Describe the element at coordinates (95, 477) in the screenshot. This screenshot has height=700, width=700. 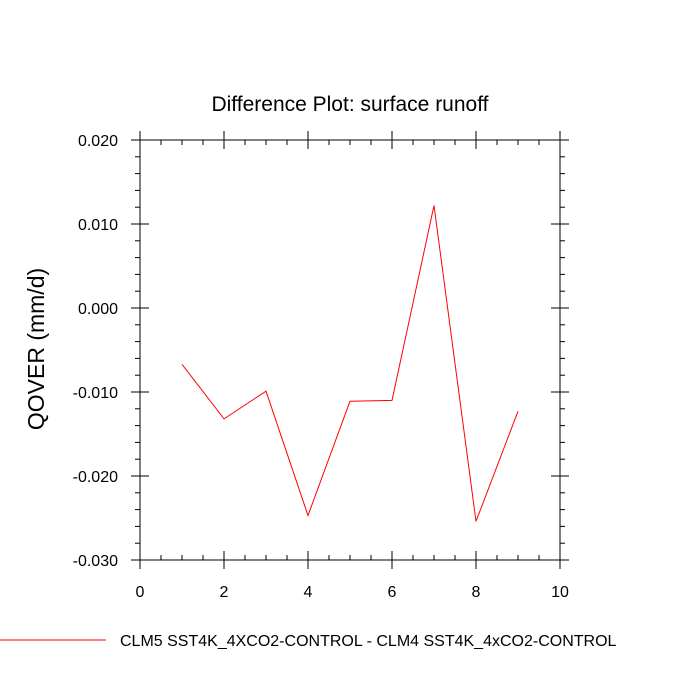
I see `y-tick-label: -0.020` at that location.